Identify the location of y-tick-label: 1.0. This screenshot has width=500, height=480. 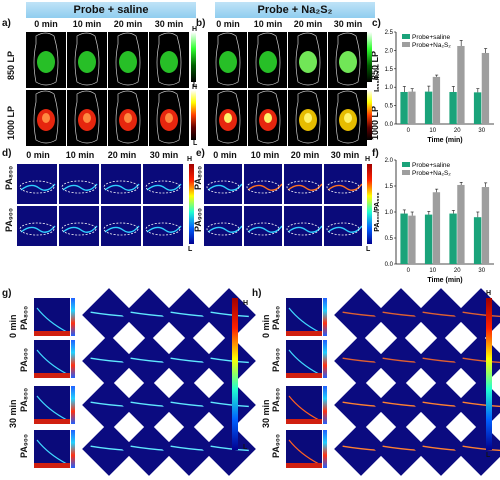
(389, 88).